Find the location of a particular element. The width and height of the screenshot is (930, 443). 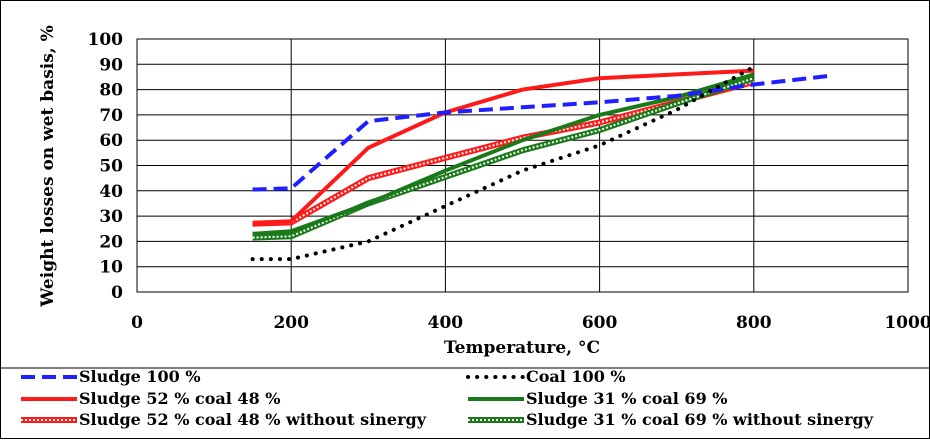

x-tick-label: 600 is located at coordinates (600, 323).